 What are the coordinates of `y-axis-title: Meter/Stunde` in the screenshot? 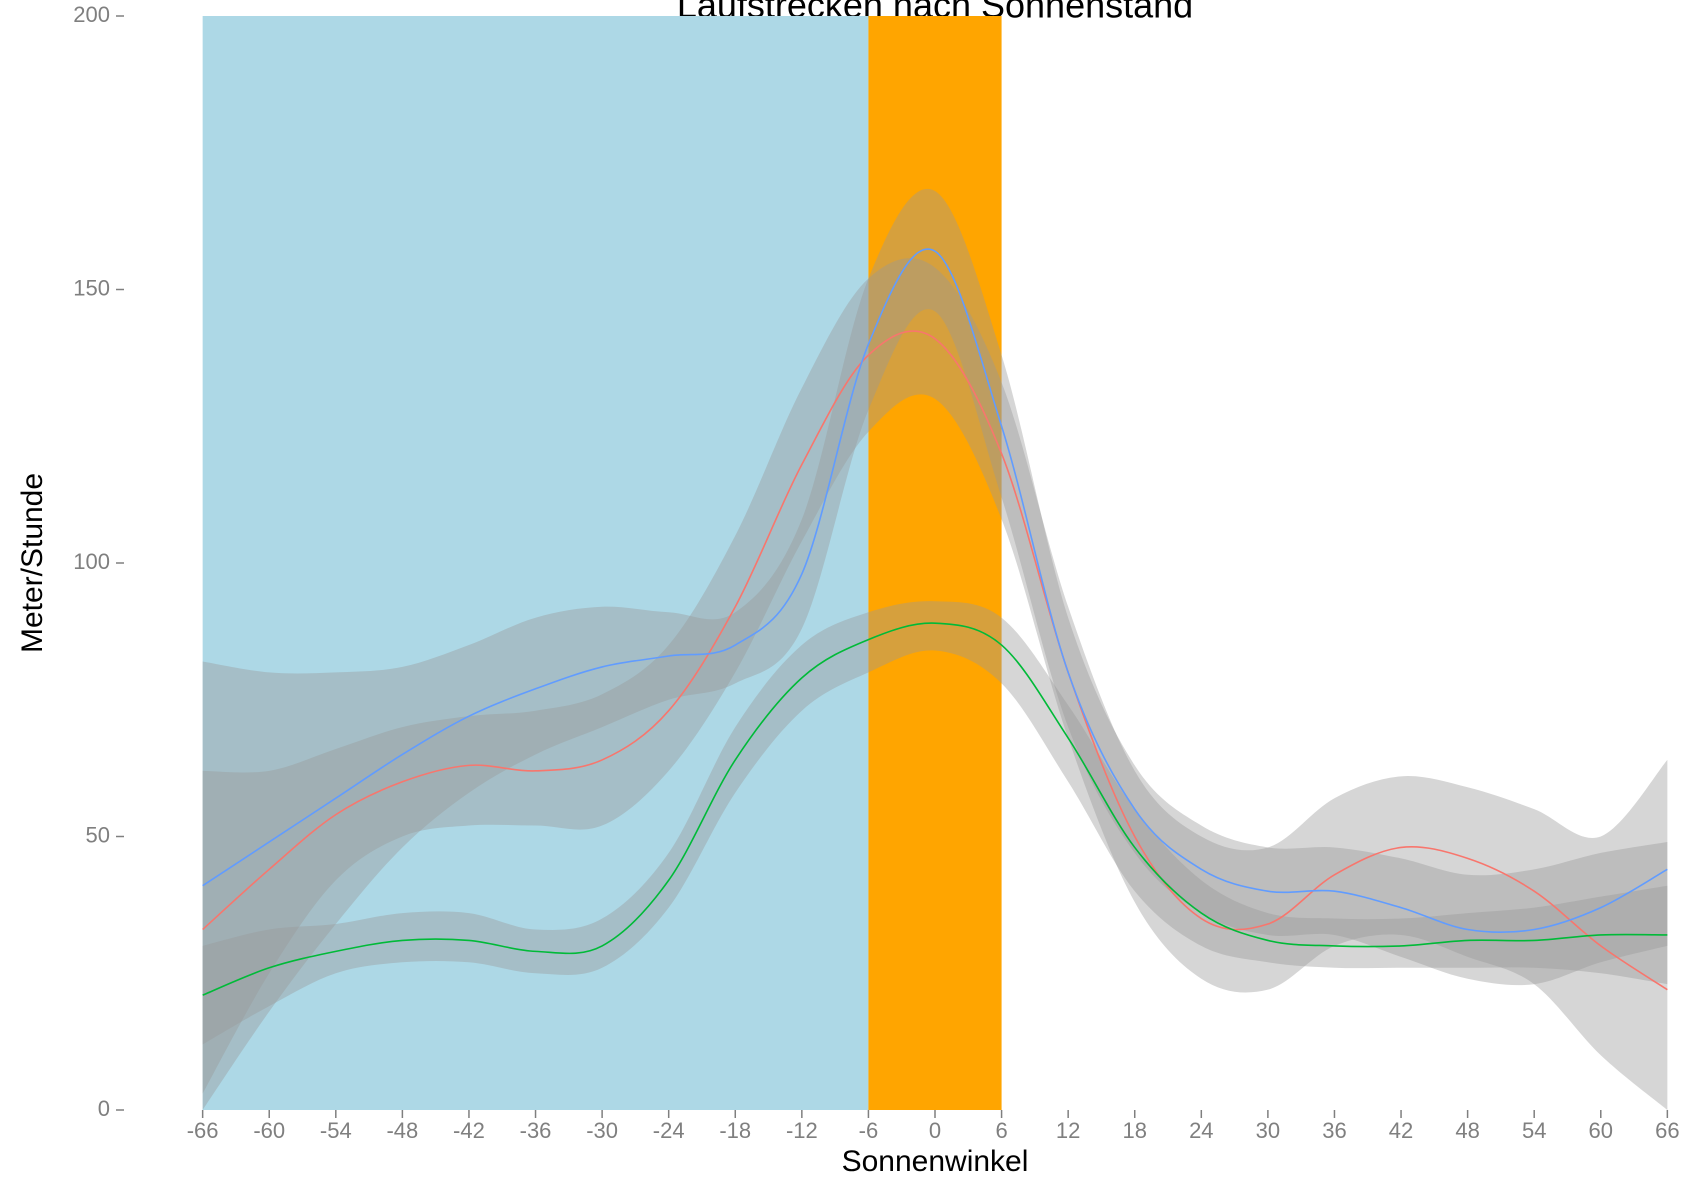 It's located at (32, 563).